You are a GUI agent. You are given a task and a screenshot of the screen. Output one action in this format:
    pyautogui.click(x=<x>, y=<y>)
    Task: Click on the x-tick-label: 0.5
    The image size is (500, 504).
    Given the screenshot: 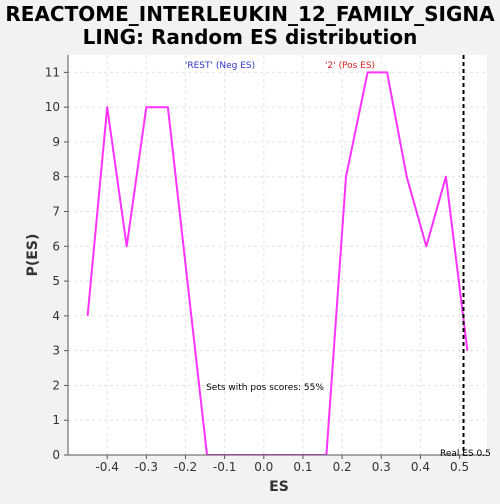 What is the action you would take?
    pyautogui.click(x=459, y=467)
    